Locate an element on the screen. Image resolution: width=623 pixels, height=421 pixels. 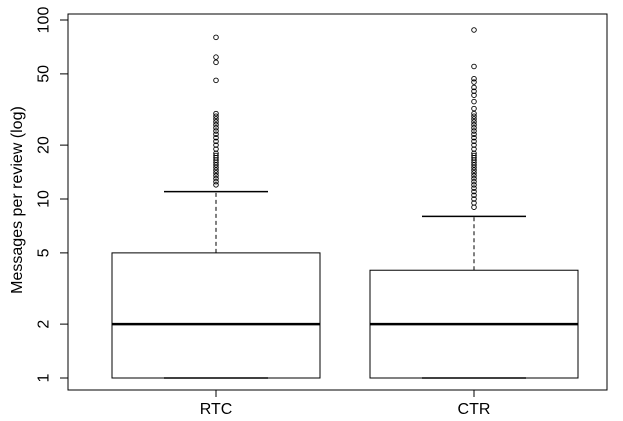
y-tick-label-20: 20 is located at coordinates (44, 145).